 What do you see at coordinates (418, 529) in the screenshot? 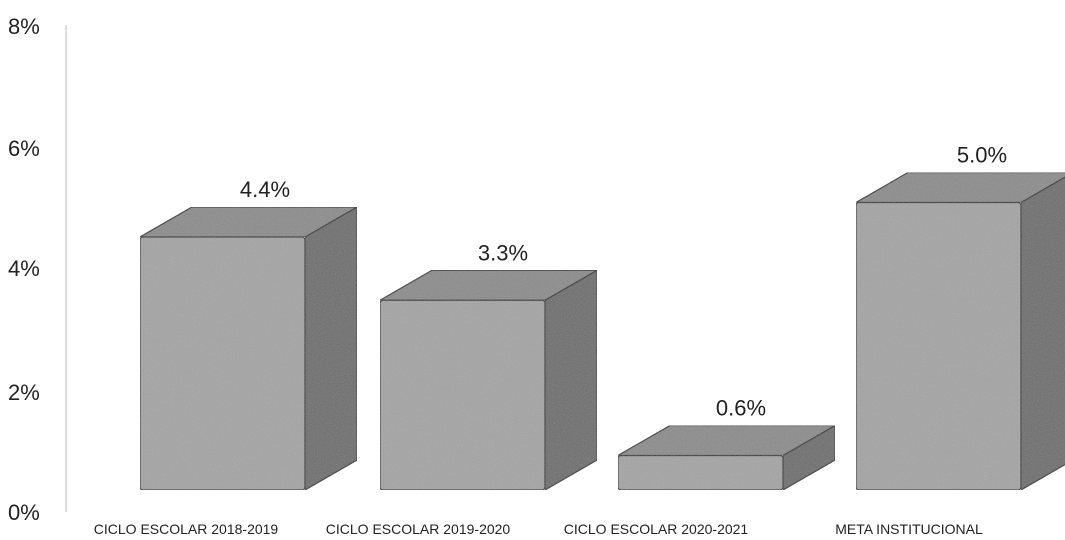
I see `category-label: CICLO ESCOLAR 2019-2020` at bounding box center [418, 529].